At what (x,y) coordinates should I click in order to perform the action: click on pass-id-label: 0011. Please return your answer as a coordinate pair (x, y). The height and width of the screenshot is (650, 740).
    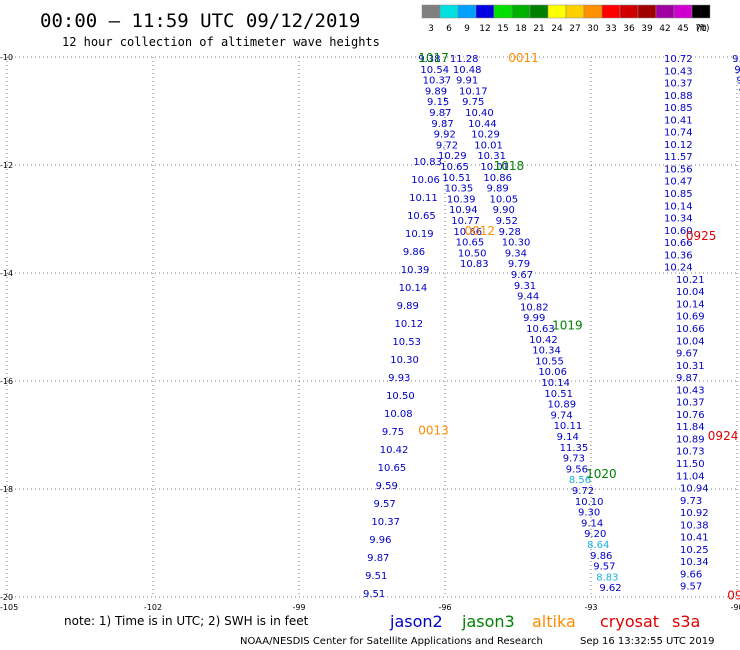
    Looking at the image, I should click on (523, 58).